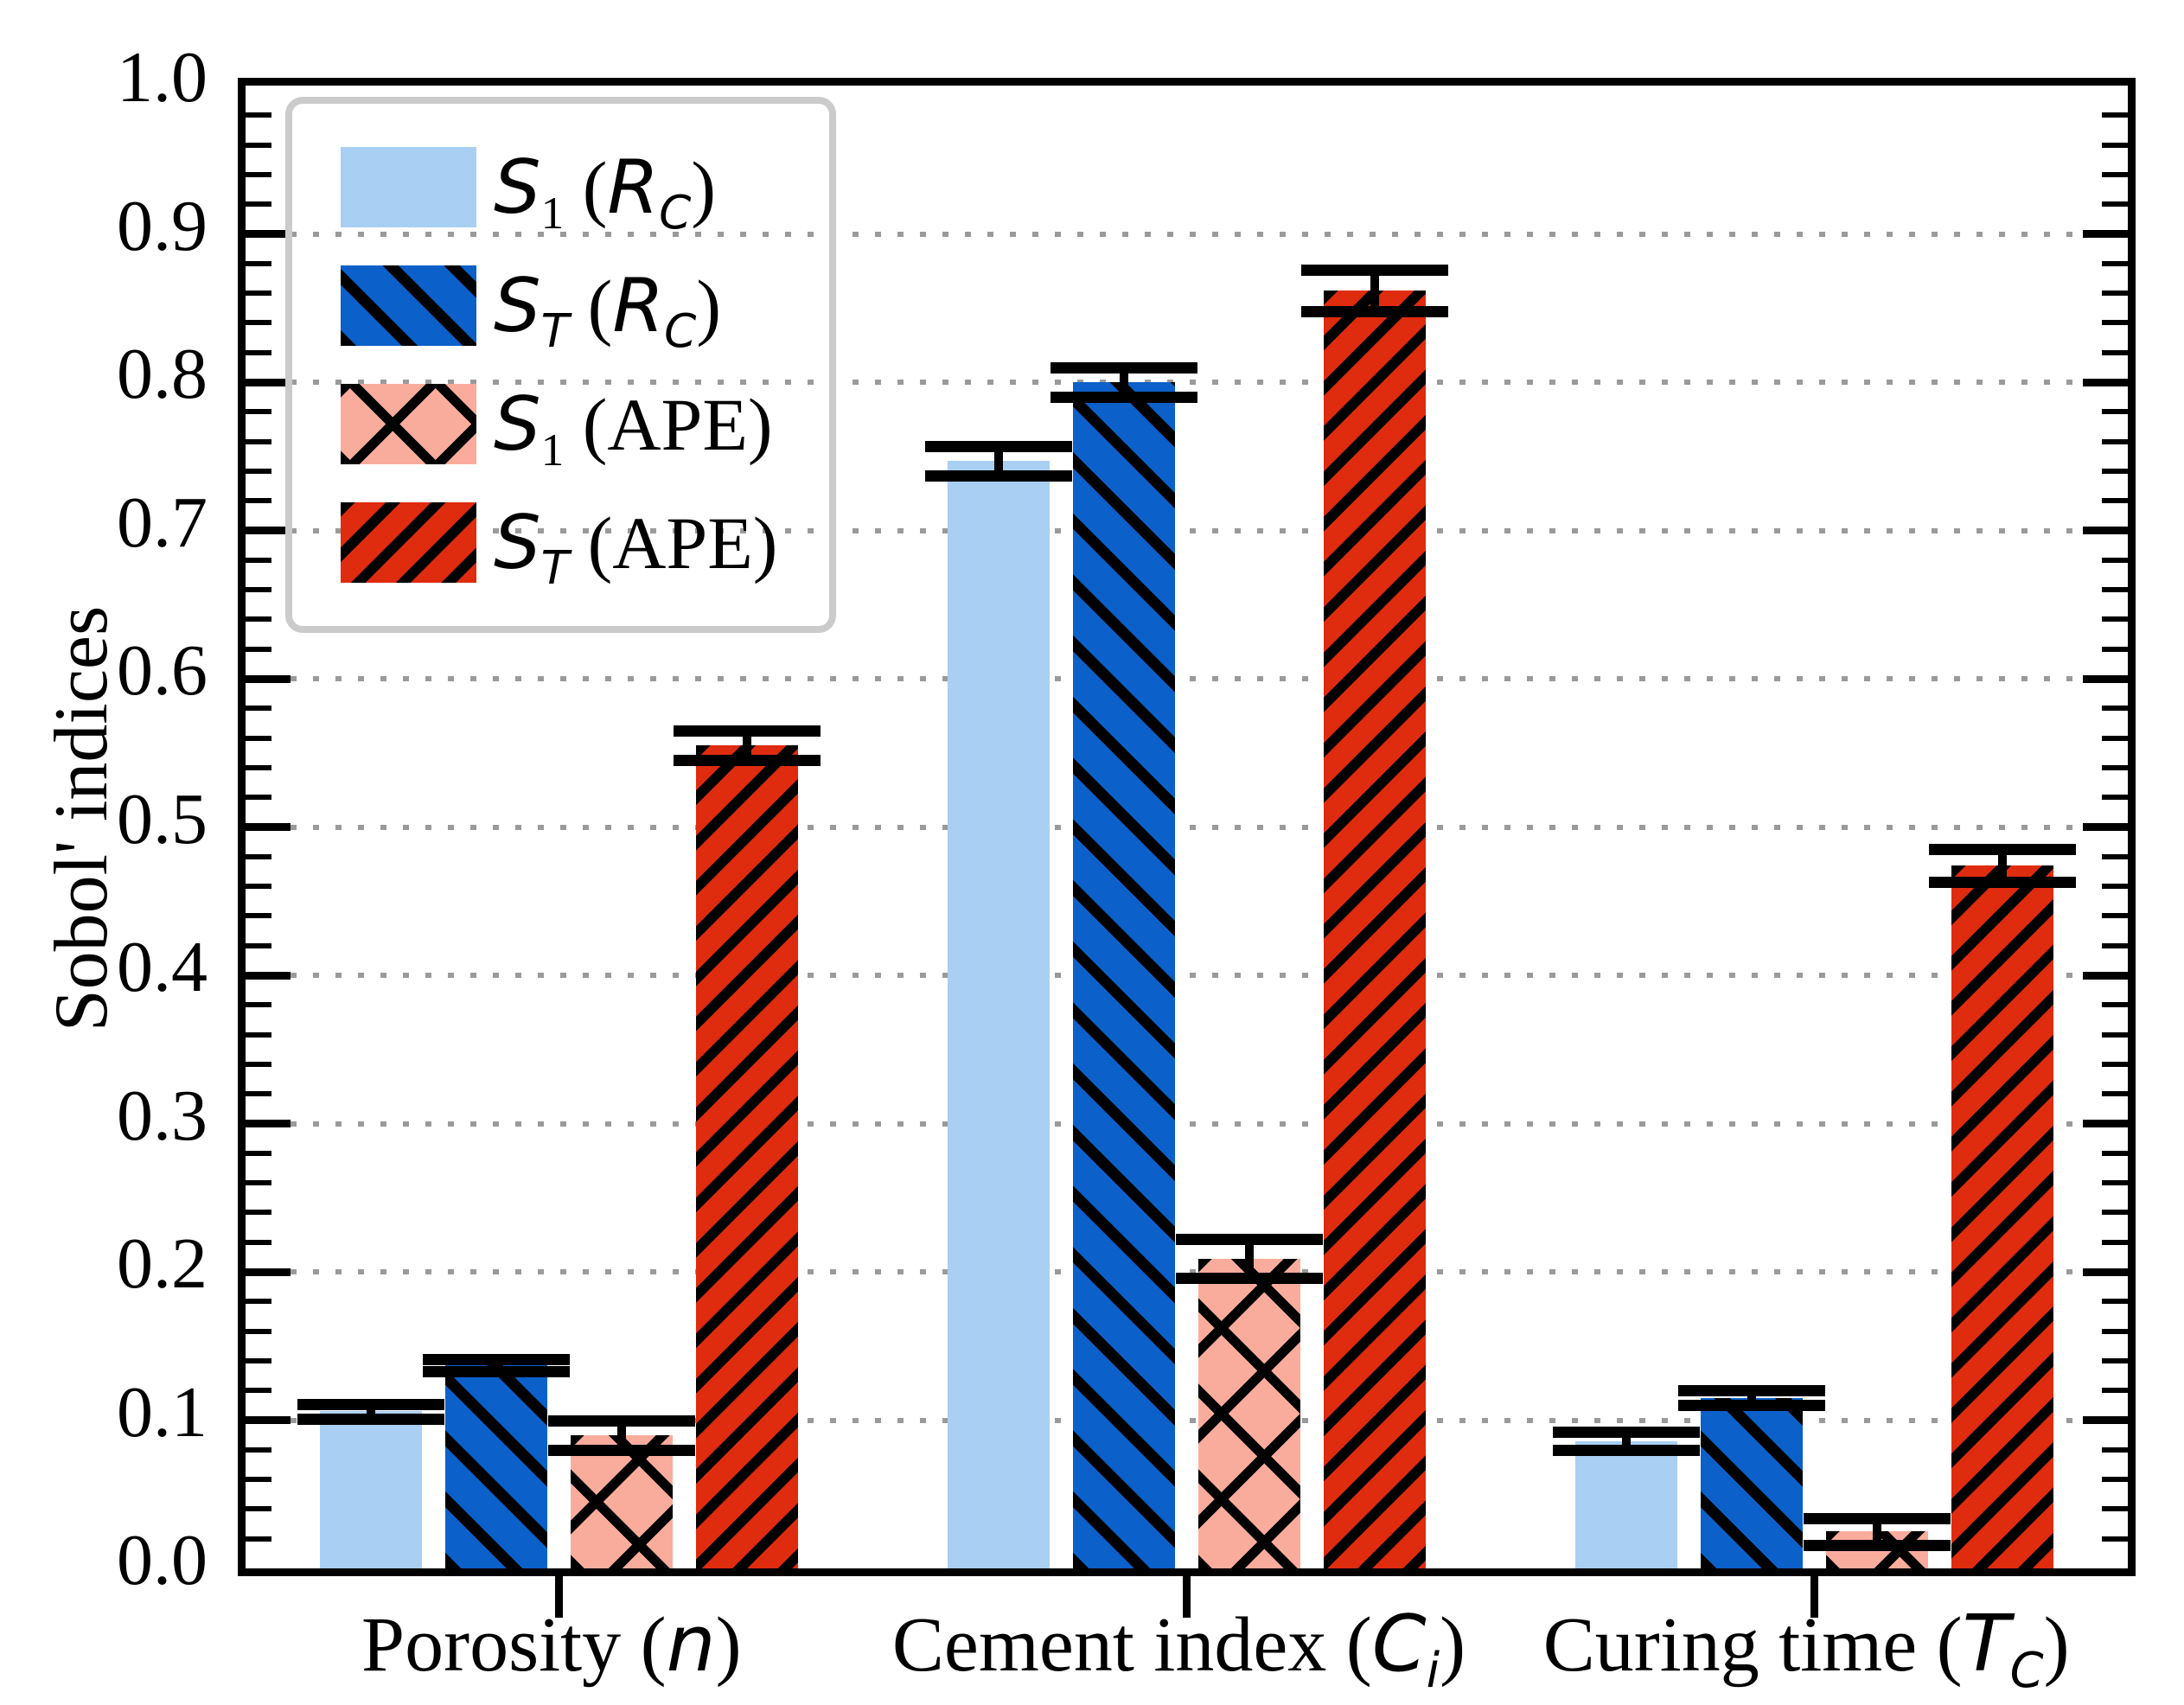  What do you see at coordinates (1751, 1482) in the screenshot?
I see `bar-strc-group2` at bounding box center [1751, 1482].